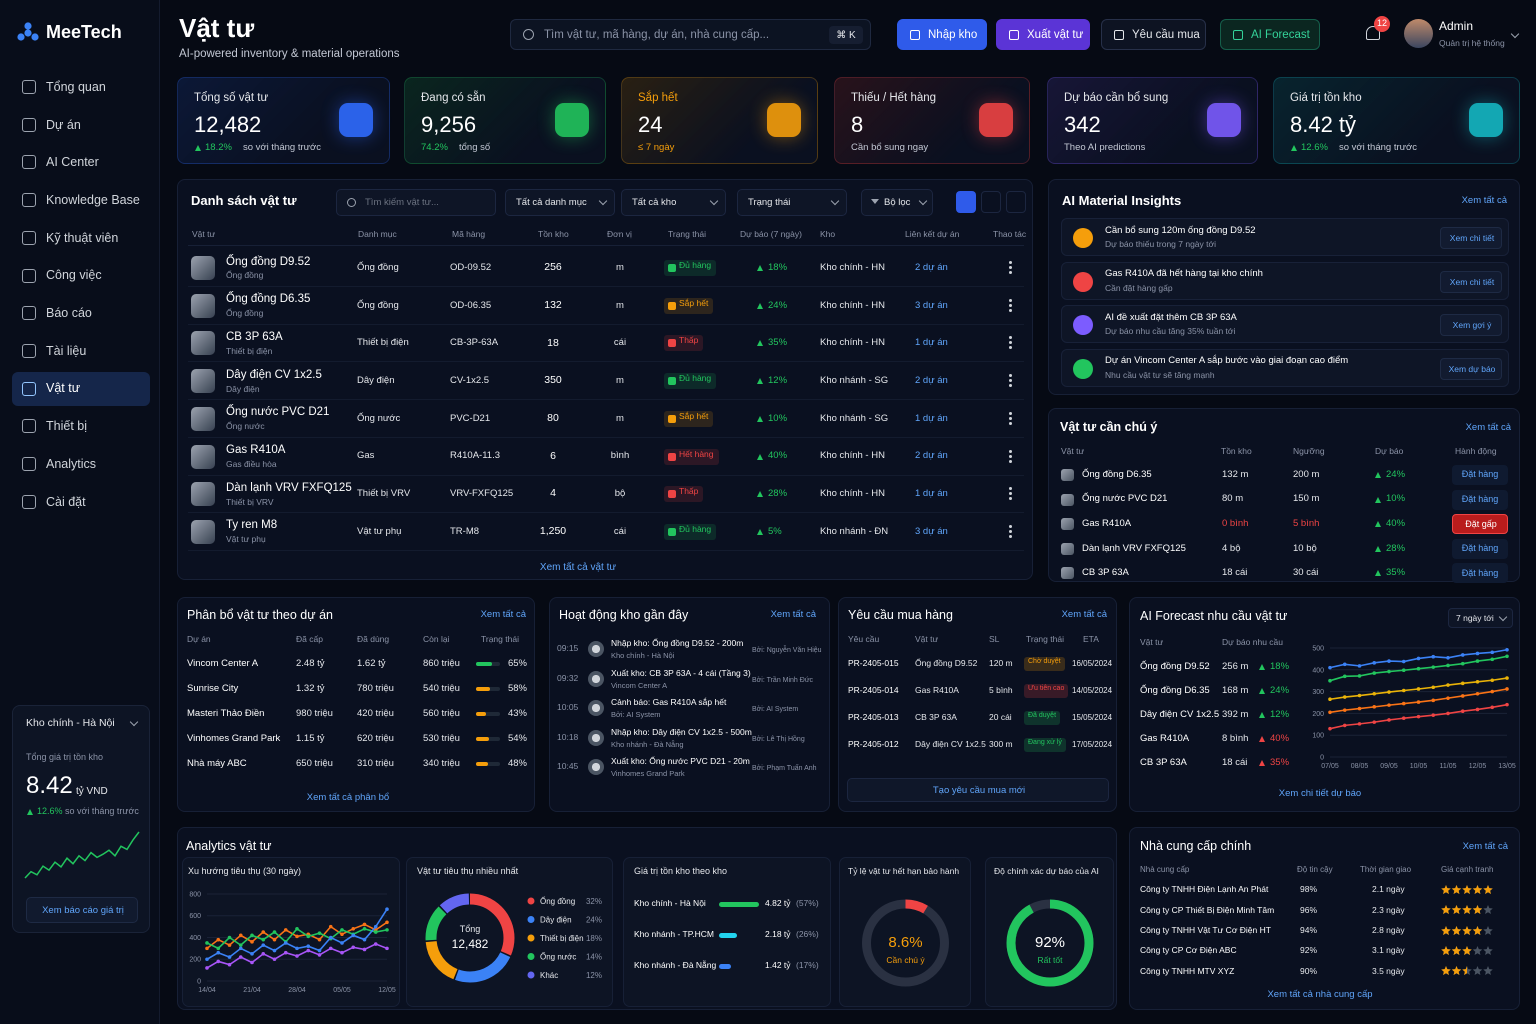  I want to click on item-sub: Vật tư phụ, so click(246, 539).